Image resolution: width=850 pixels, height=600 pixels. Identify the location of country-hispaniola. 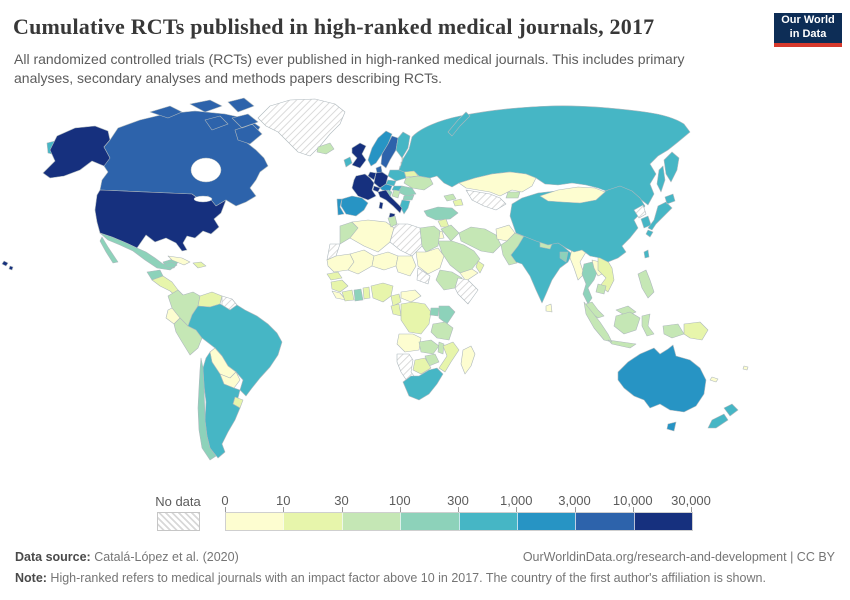
(199, 265).